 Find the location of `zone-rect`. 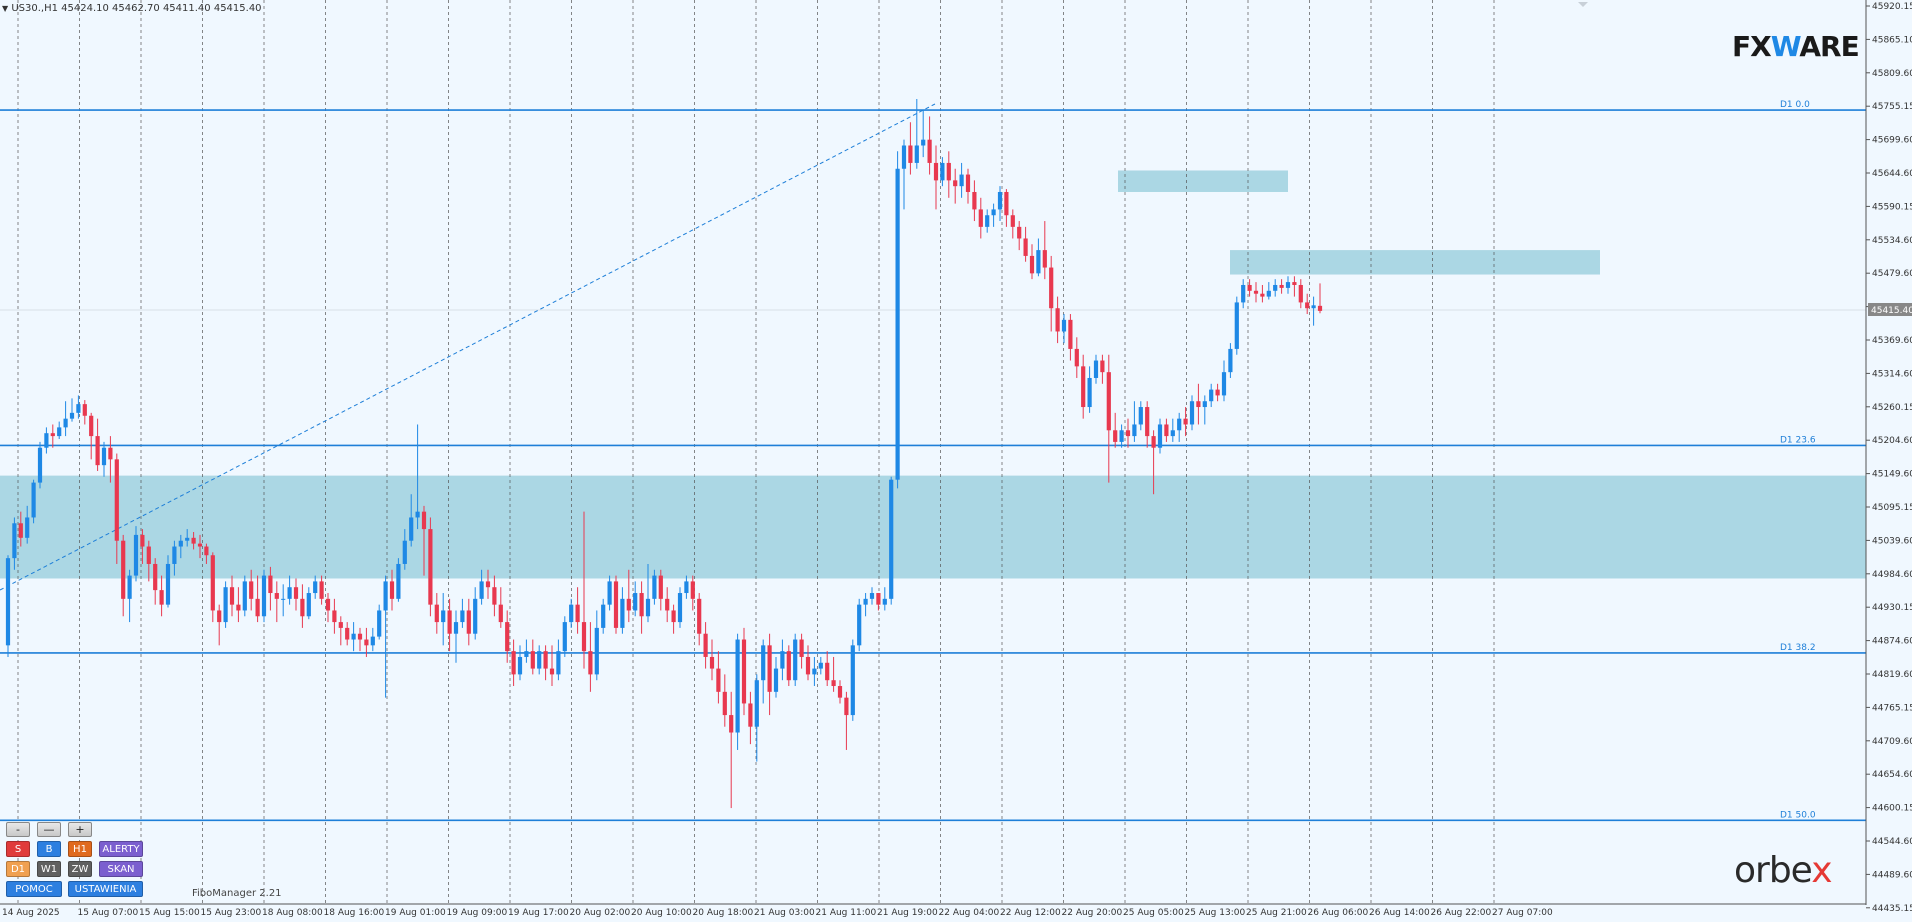

zone-rect is located at coordinates (1203, 181).